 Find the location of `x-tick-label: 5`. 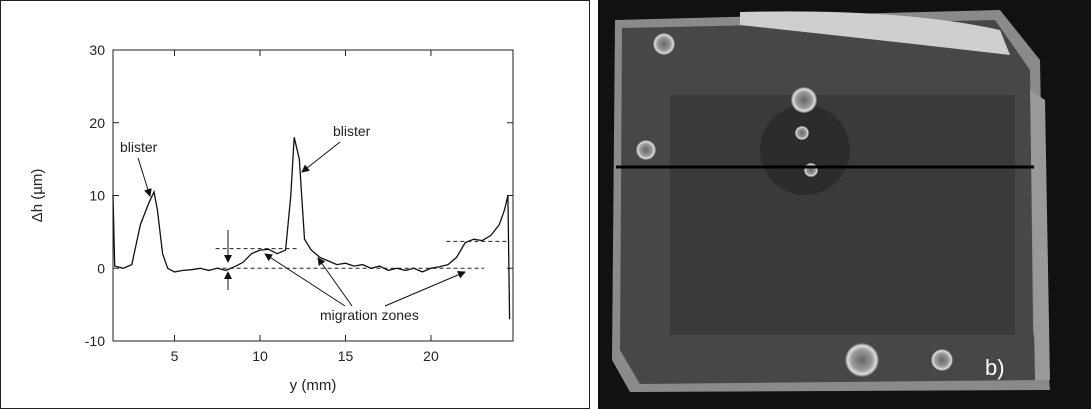

x-tick-label: 5 is located at coordinates (175, 356).